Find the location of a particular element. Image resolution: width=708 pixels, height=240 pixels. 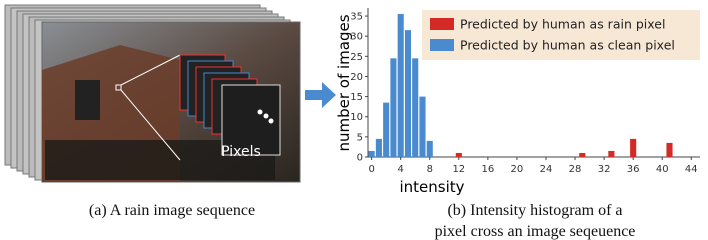

legend-box is located at coordinates (561, 35).